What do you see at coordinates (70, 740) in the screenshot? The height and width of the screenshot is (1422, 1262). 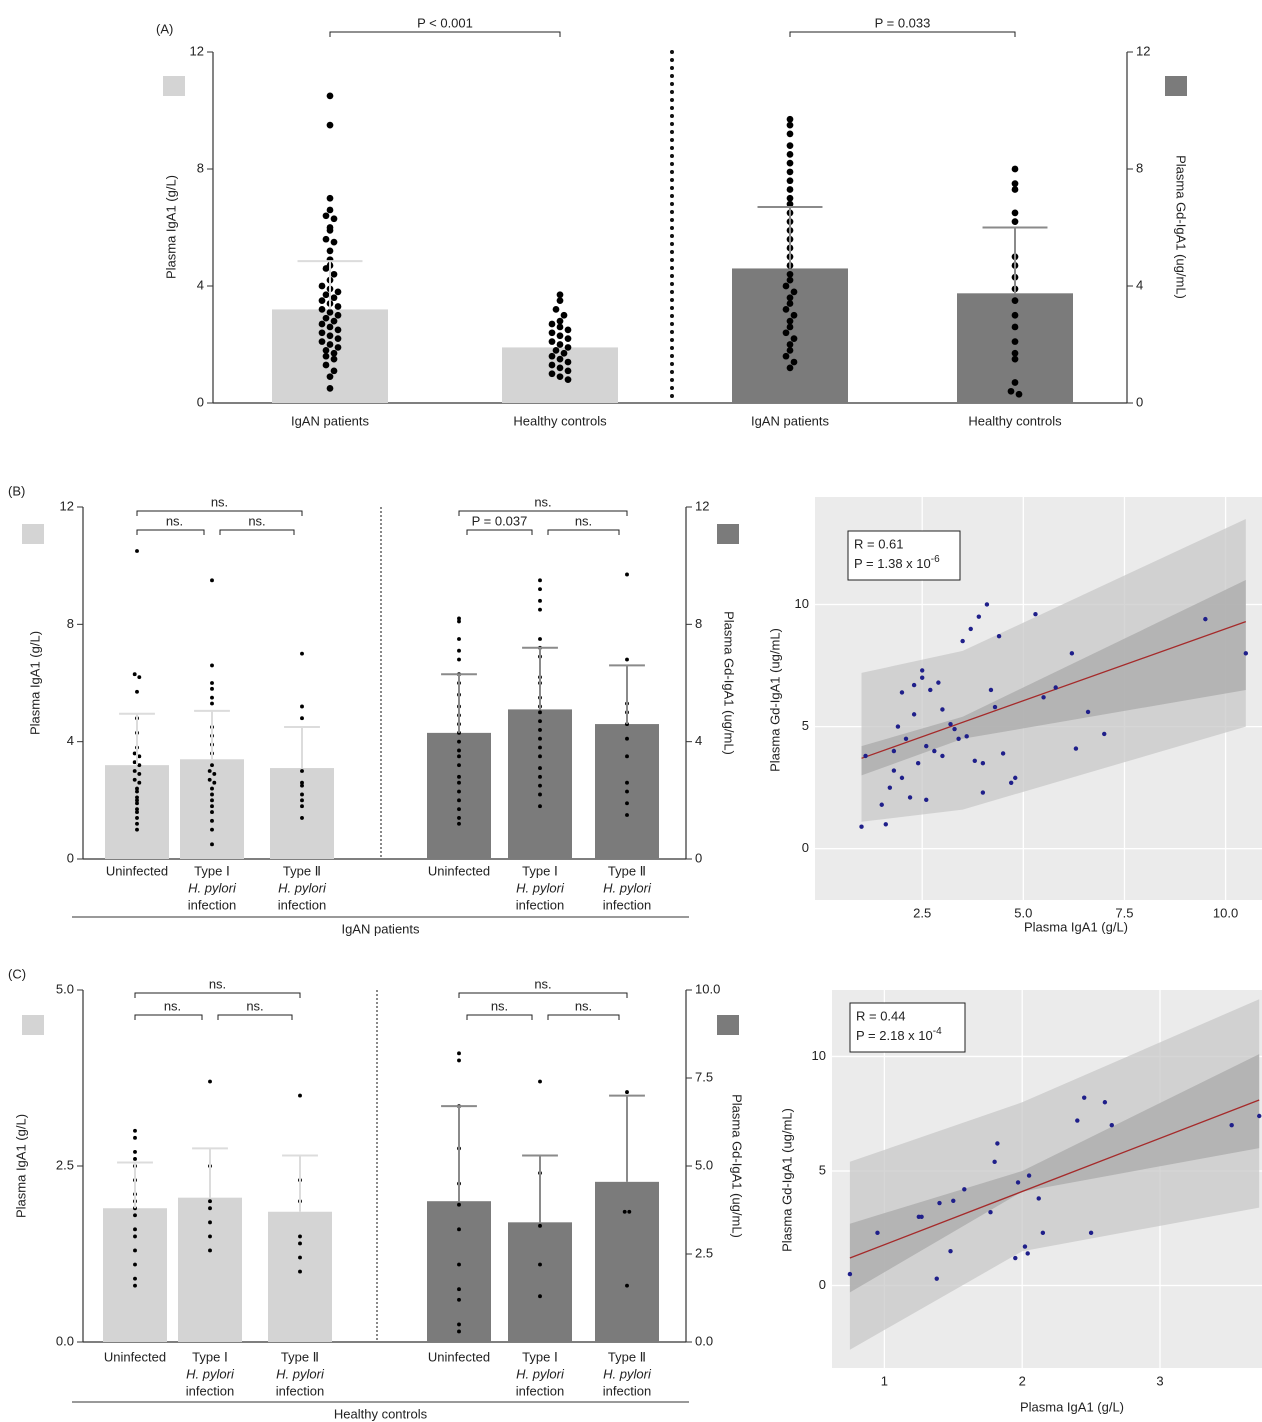 I see `y-tick-label: 4` at bounding box center [70, 740].